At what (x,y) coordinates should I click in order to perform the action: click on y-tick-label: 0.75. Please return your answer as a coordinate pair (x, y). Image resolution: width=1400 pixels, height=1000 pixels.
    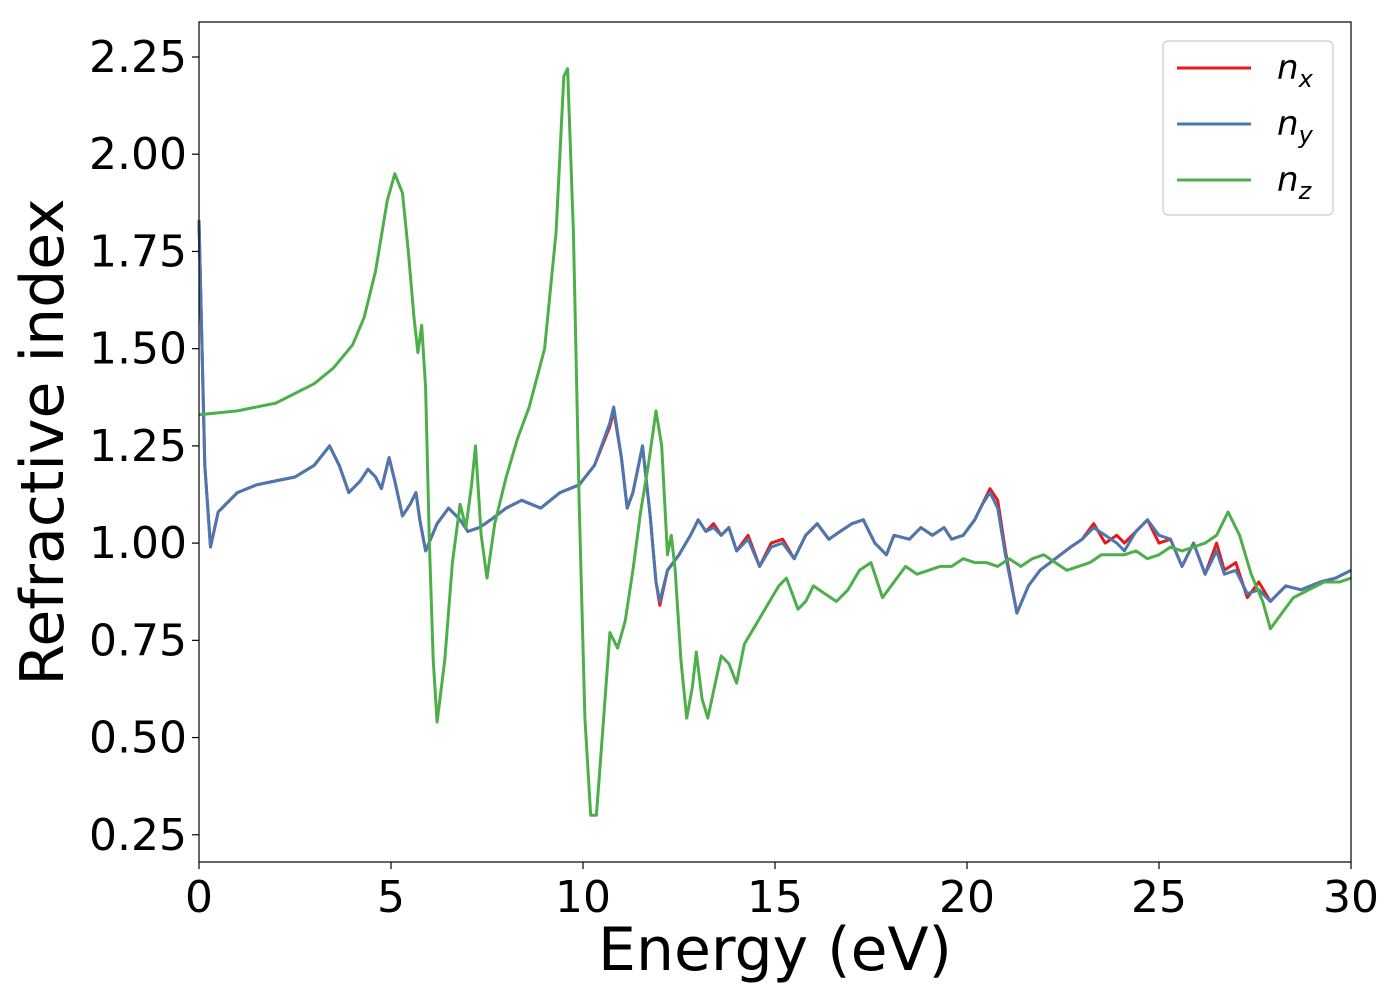
    Looking at the image, I should click on (138, 640).